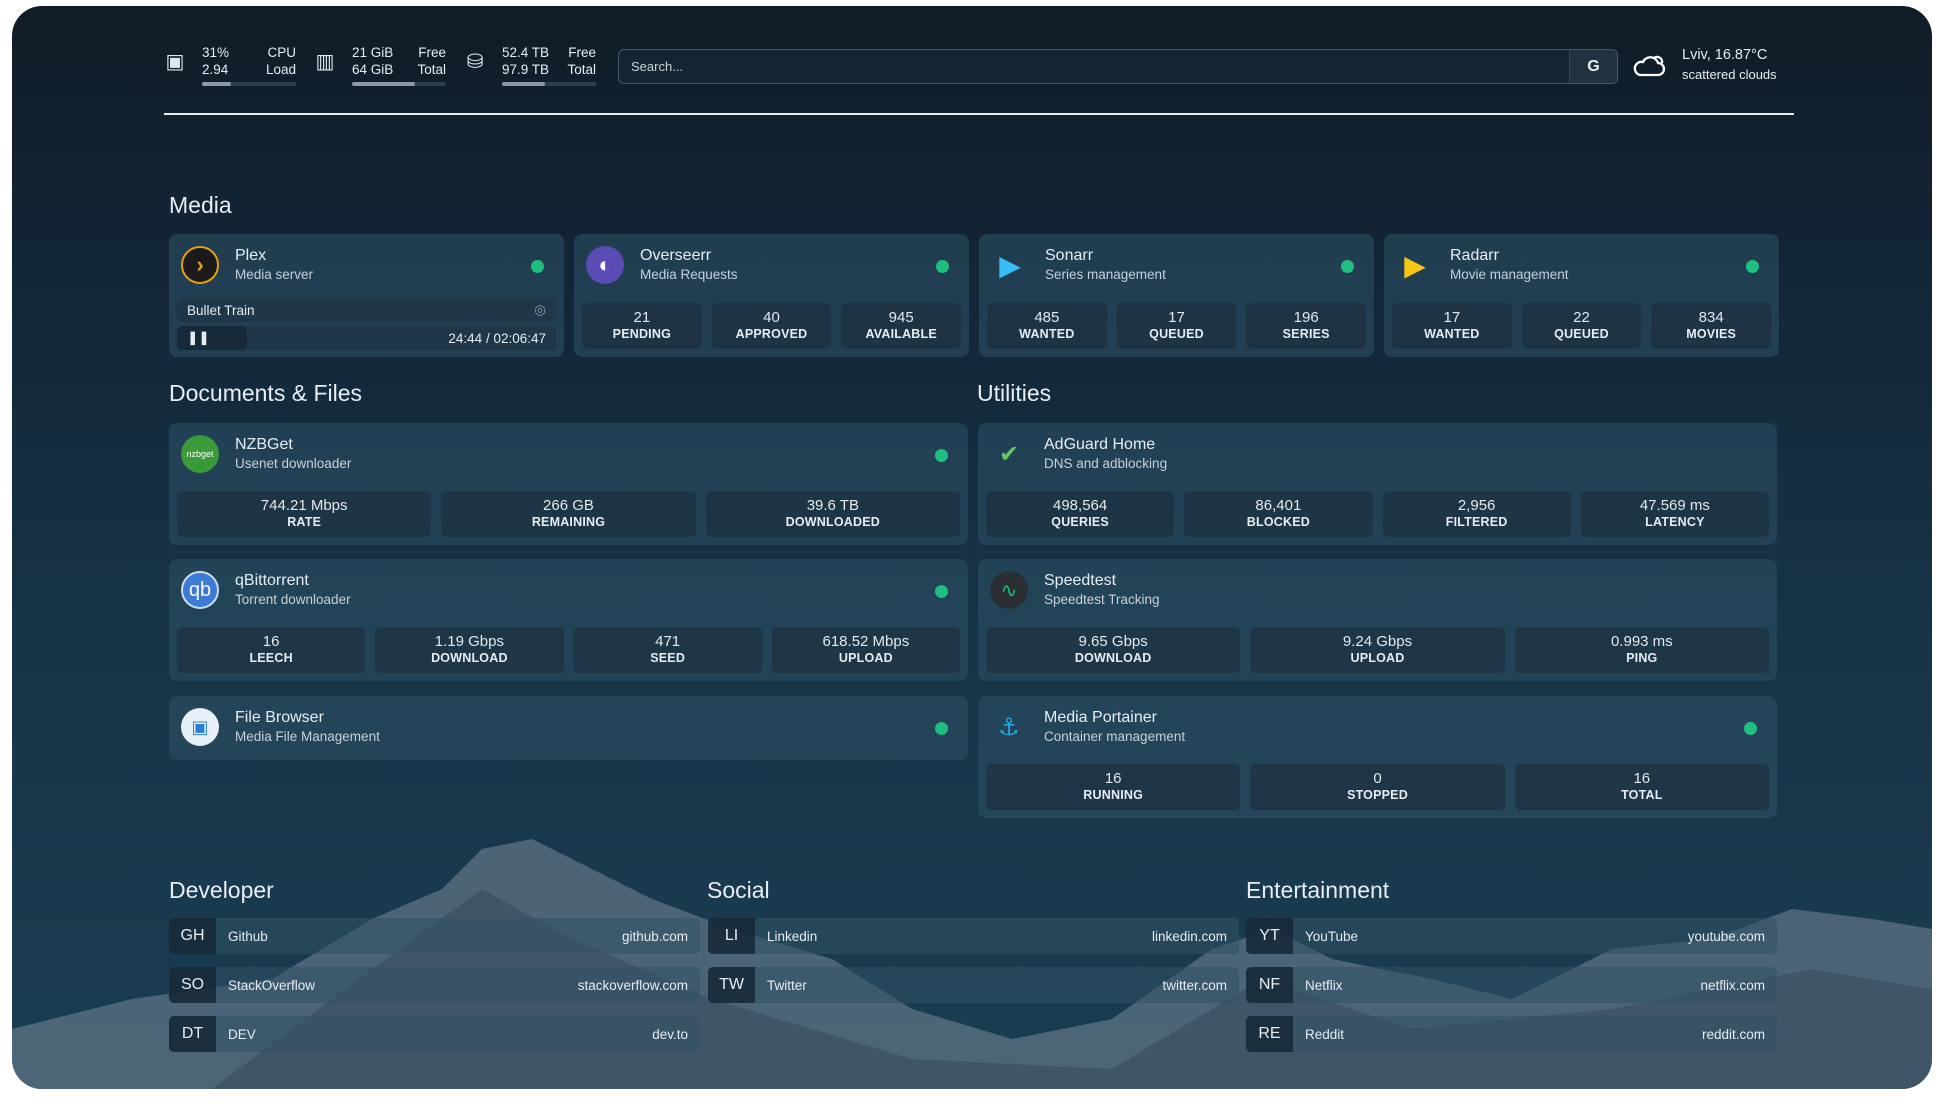 This screenshot has width=1944, height=1104. I want to click on bookmark-url: twitter.com, so click(1194, 985).